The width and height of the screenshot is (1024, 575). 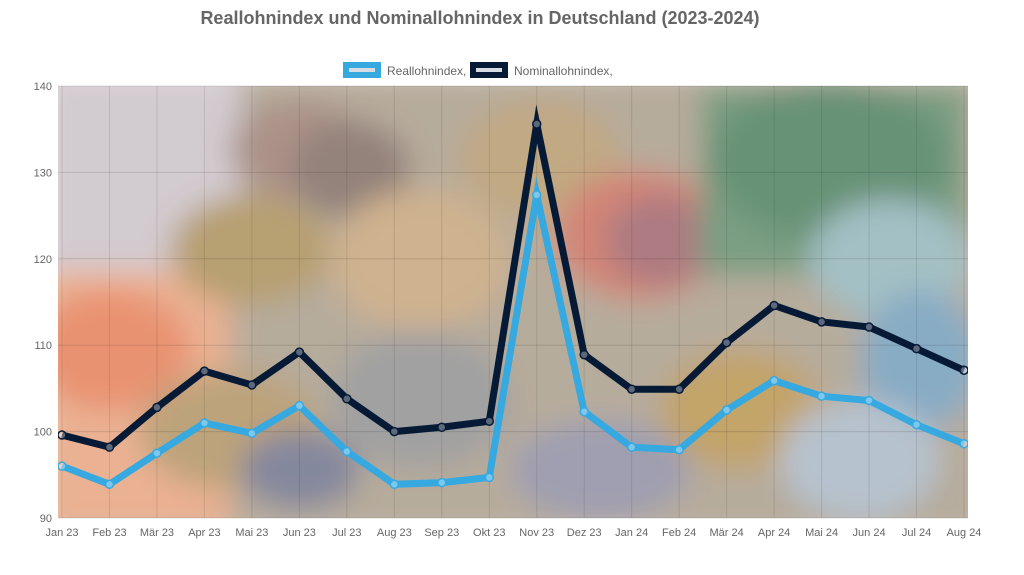 What do you see at coordinates (346, 533) in the screenshot?
I see `x-tick-label: Jul 23` at bounding box center [346, 533].